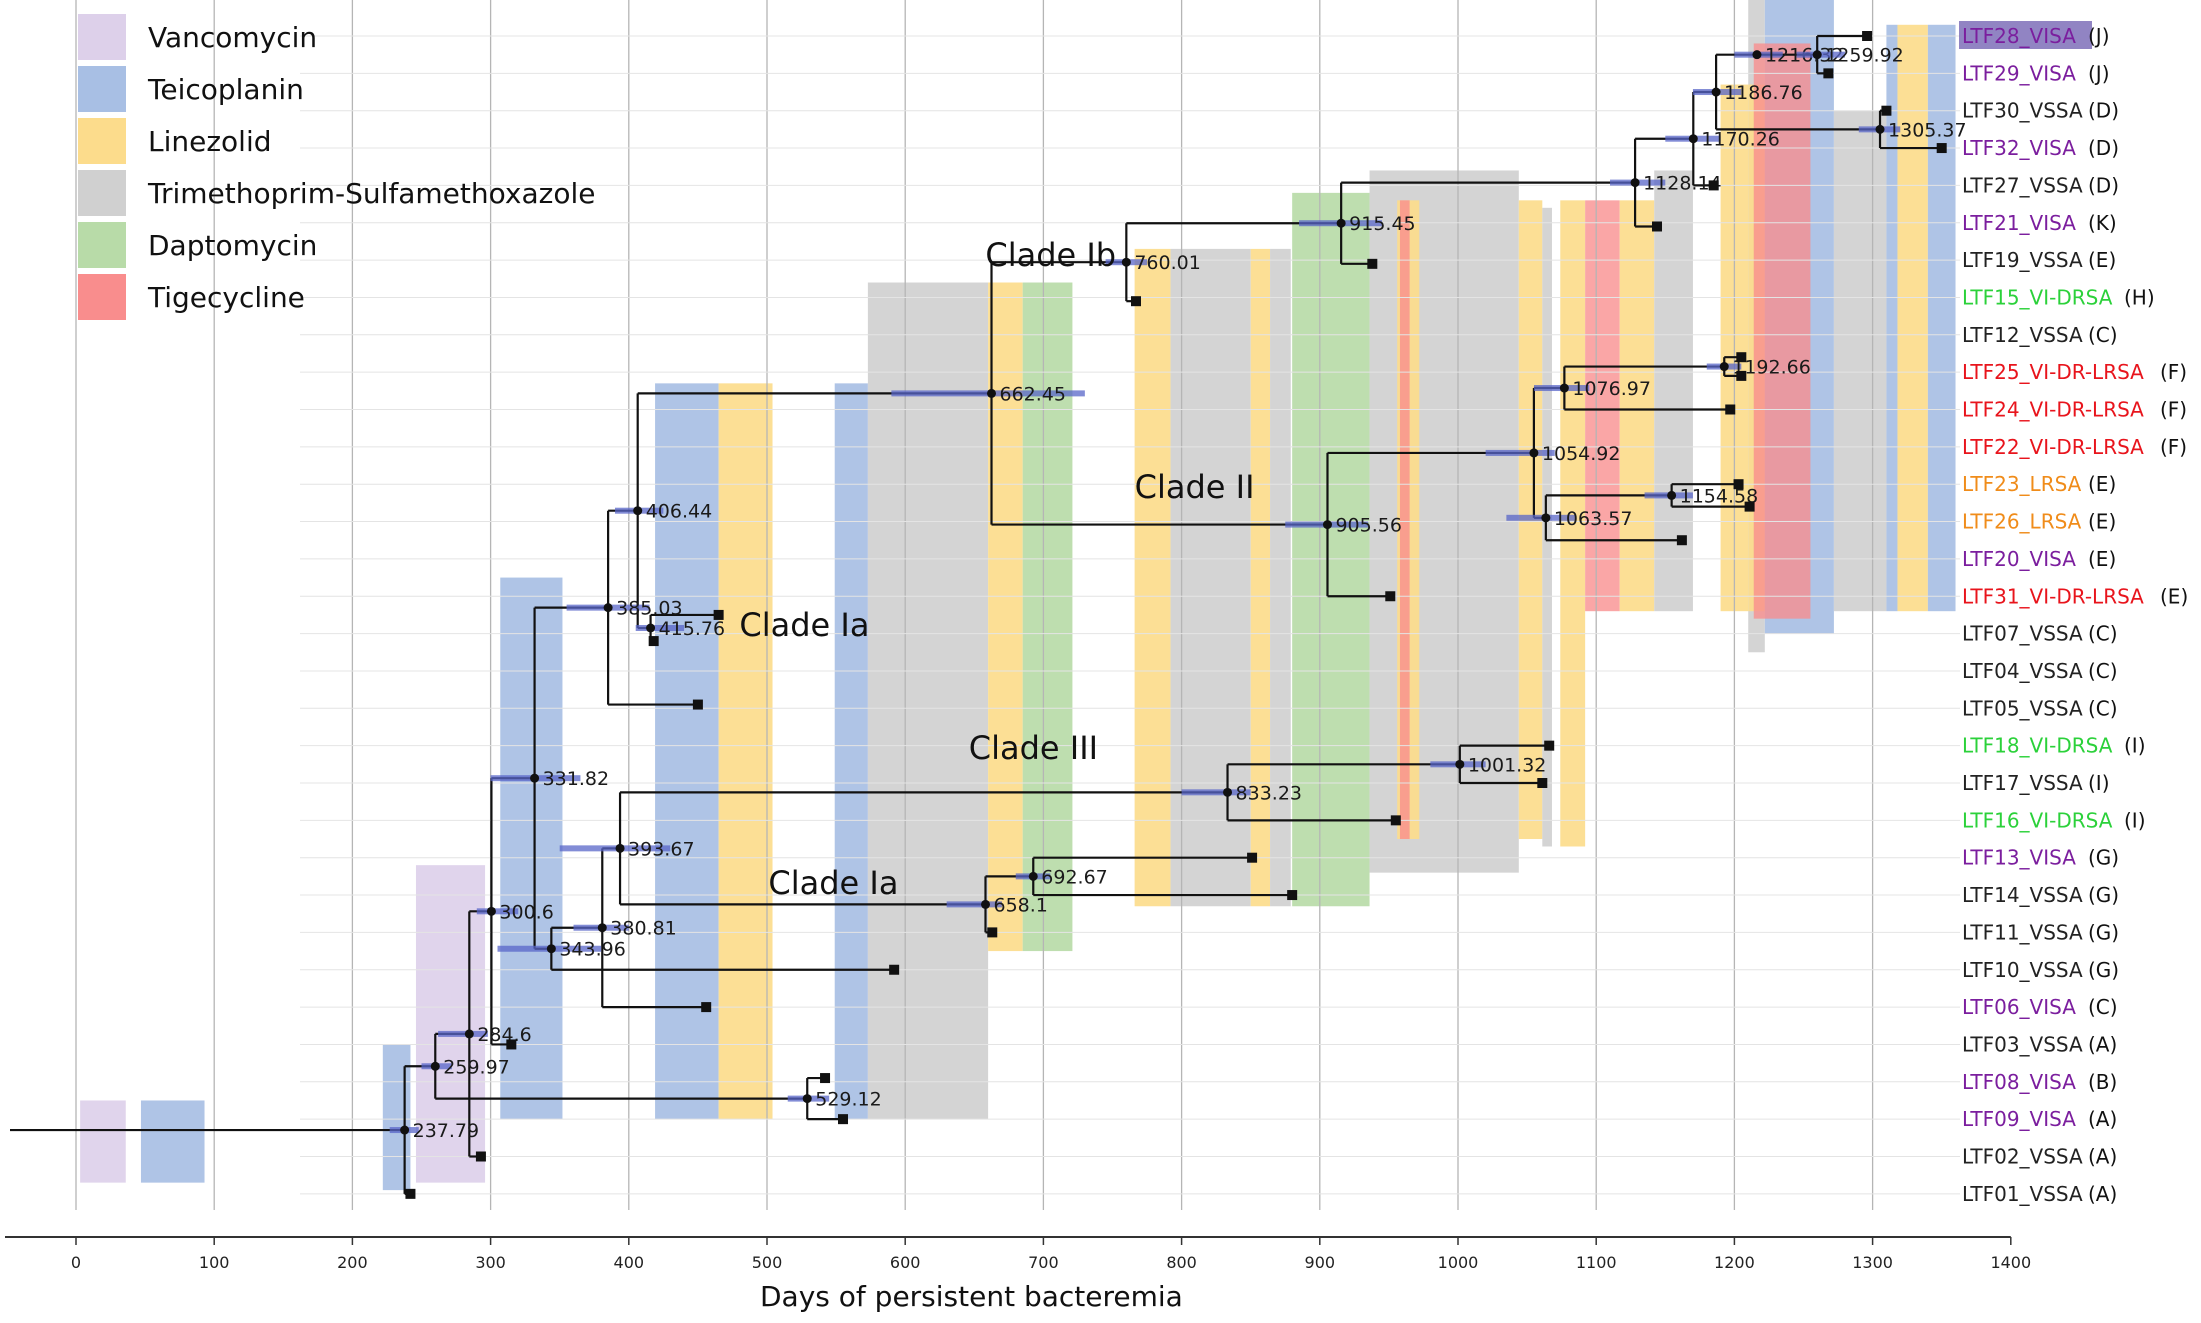 This screenshot has width=2201, height=1323. What do you see at coordinates (1734, 1262) in the screenshot?
I see `x-tick-label: 1200` at bounding box center [1734, 1262].